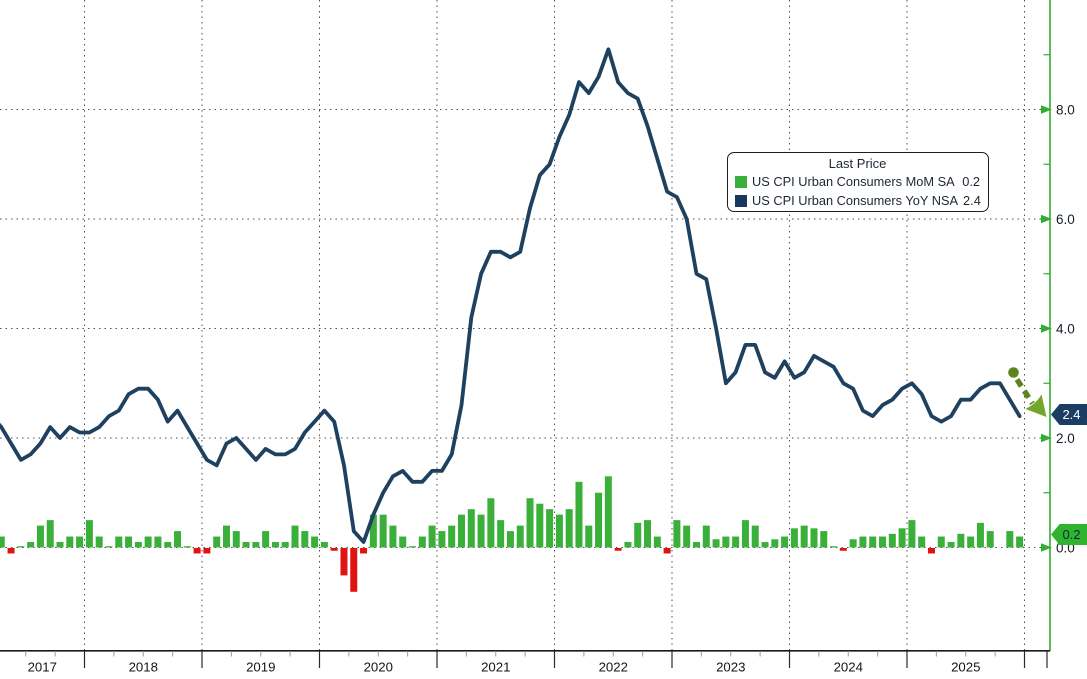 The width and height of the screenshot is (1087, 679). What do you see at coordinates (260, 667) in the screenshot?
I see `x-year-label: 2019` at bounding box center [260, 667].